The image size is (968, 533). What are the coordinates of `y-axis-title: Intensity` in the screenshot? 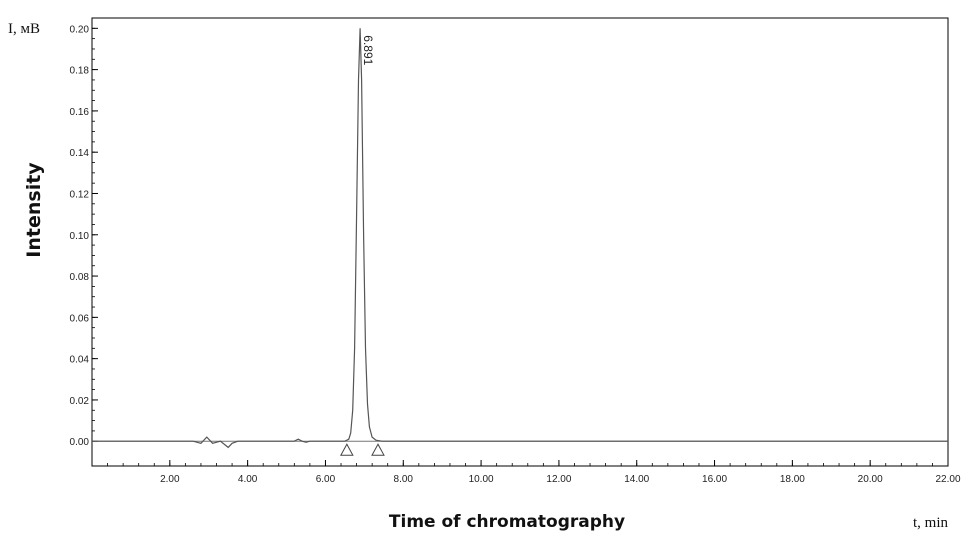 It's located at (34, 210).